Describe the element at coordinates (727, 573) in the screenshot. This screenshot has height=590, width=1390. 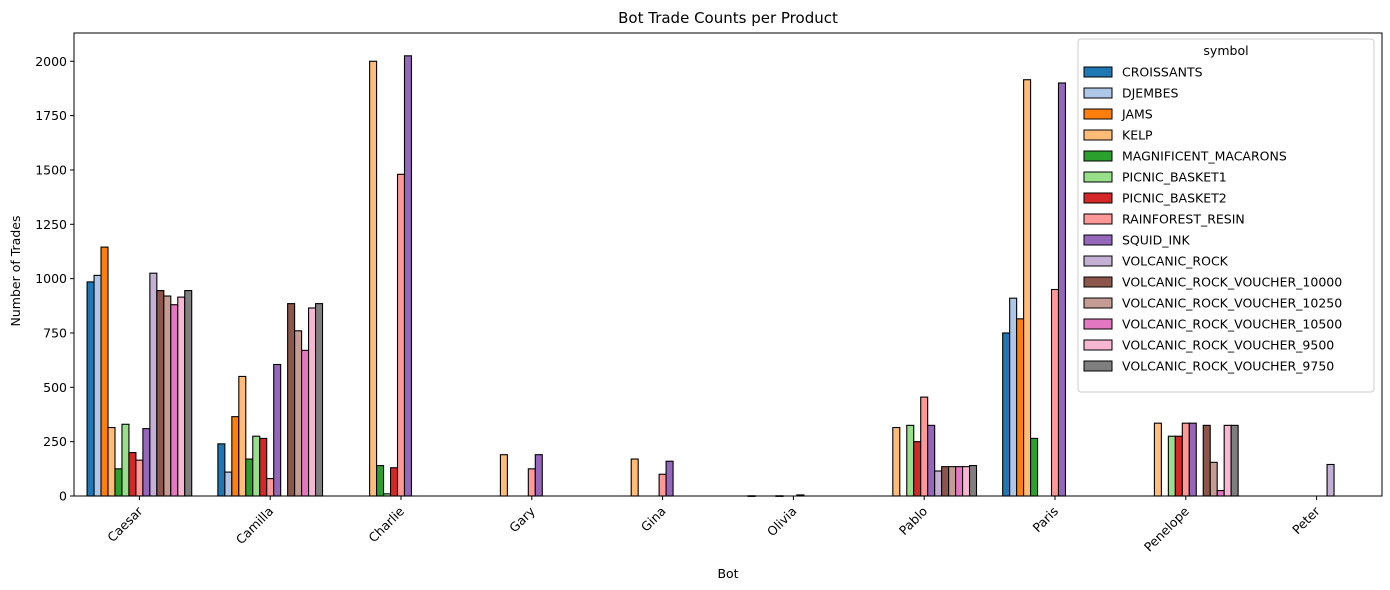
I see `x-axis-label: Bot` at that location.